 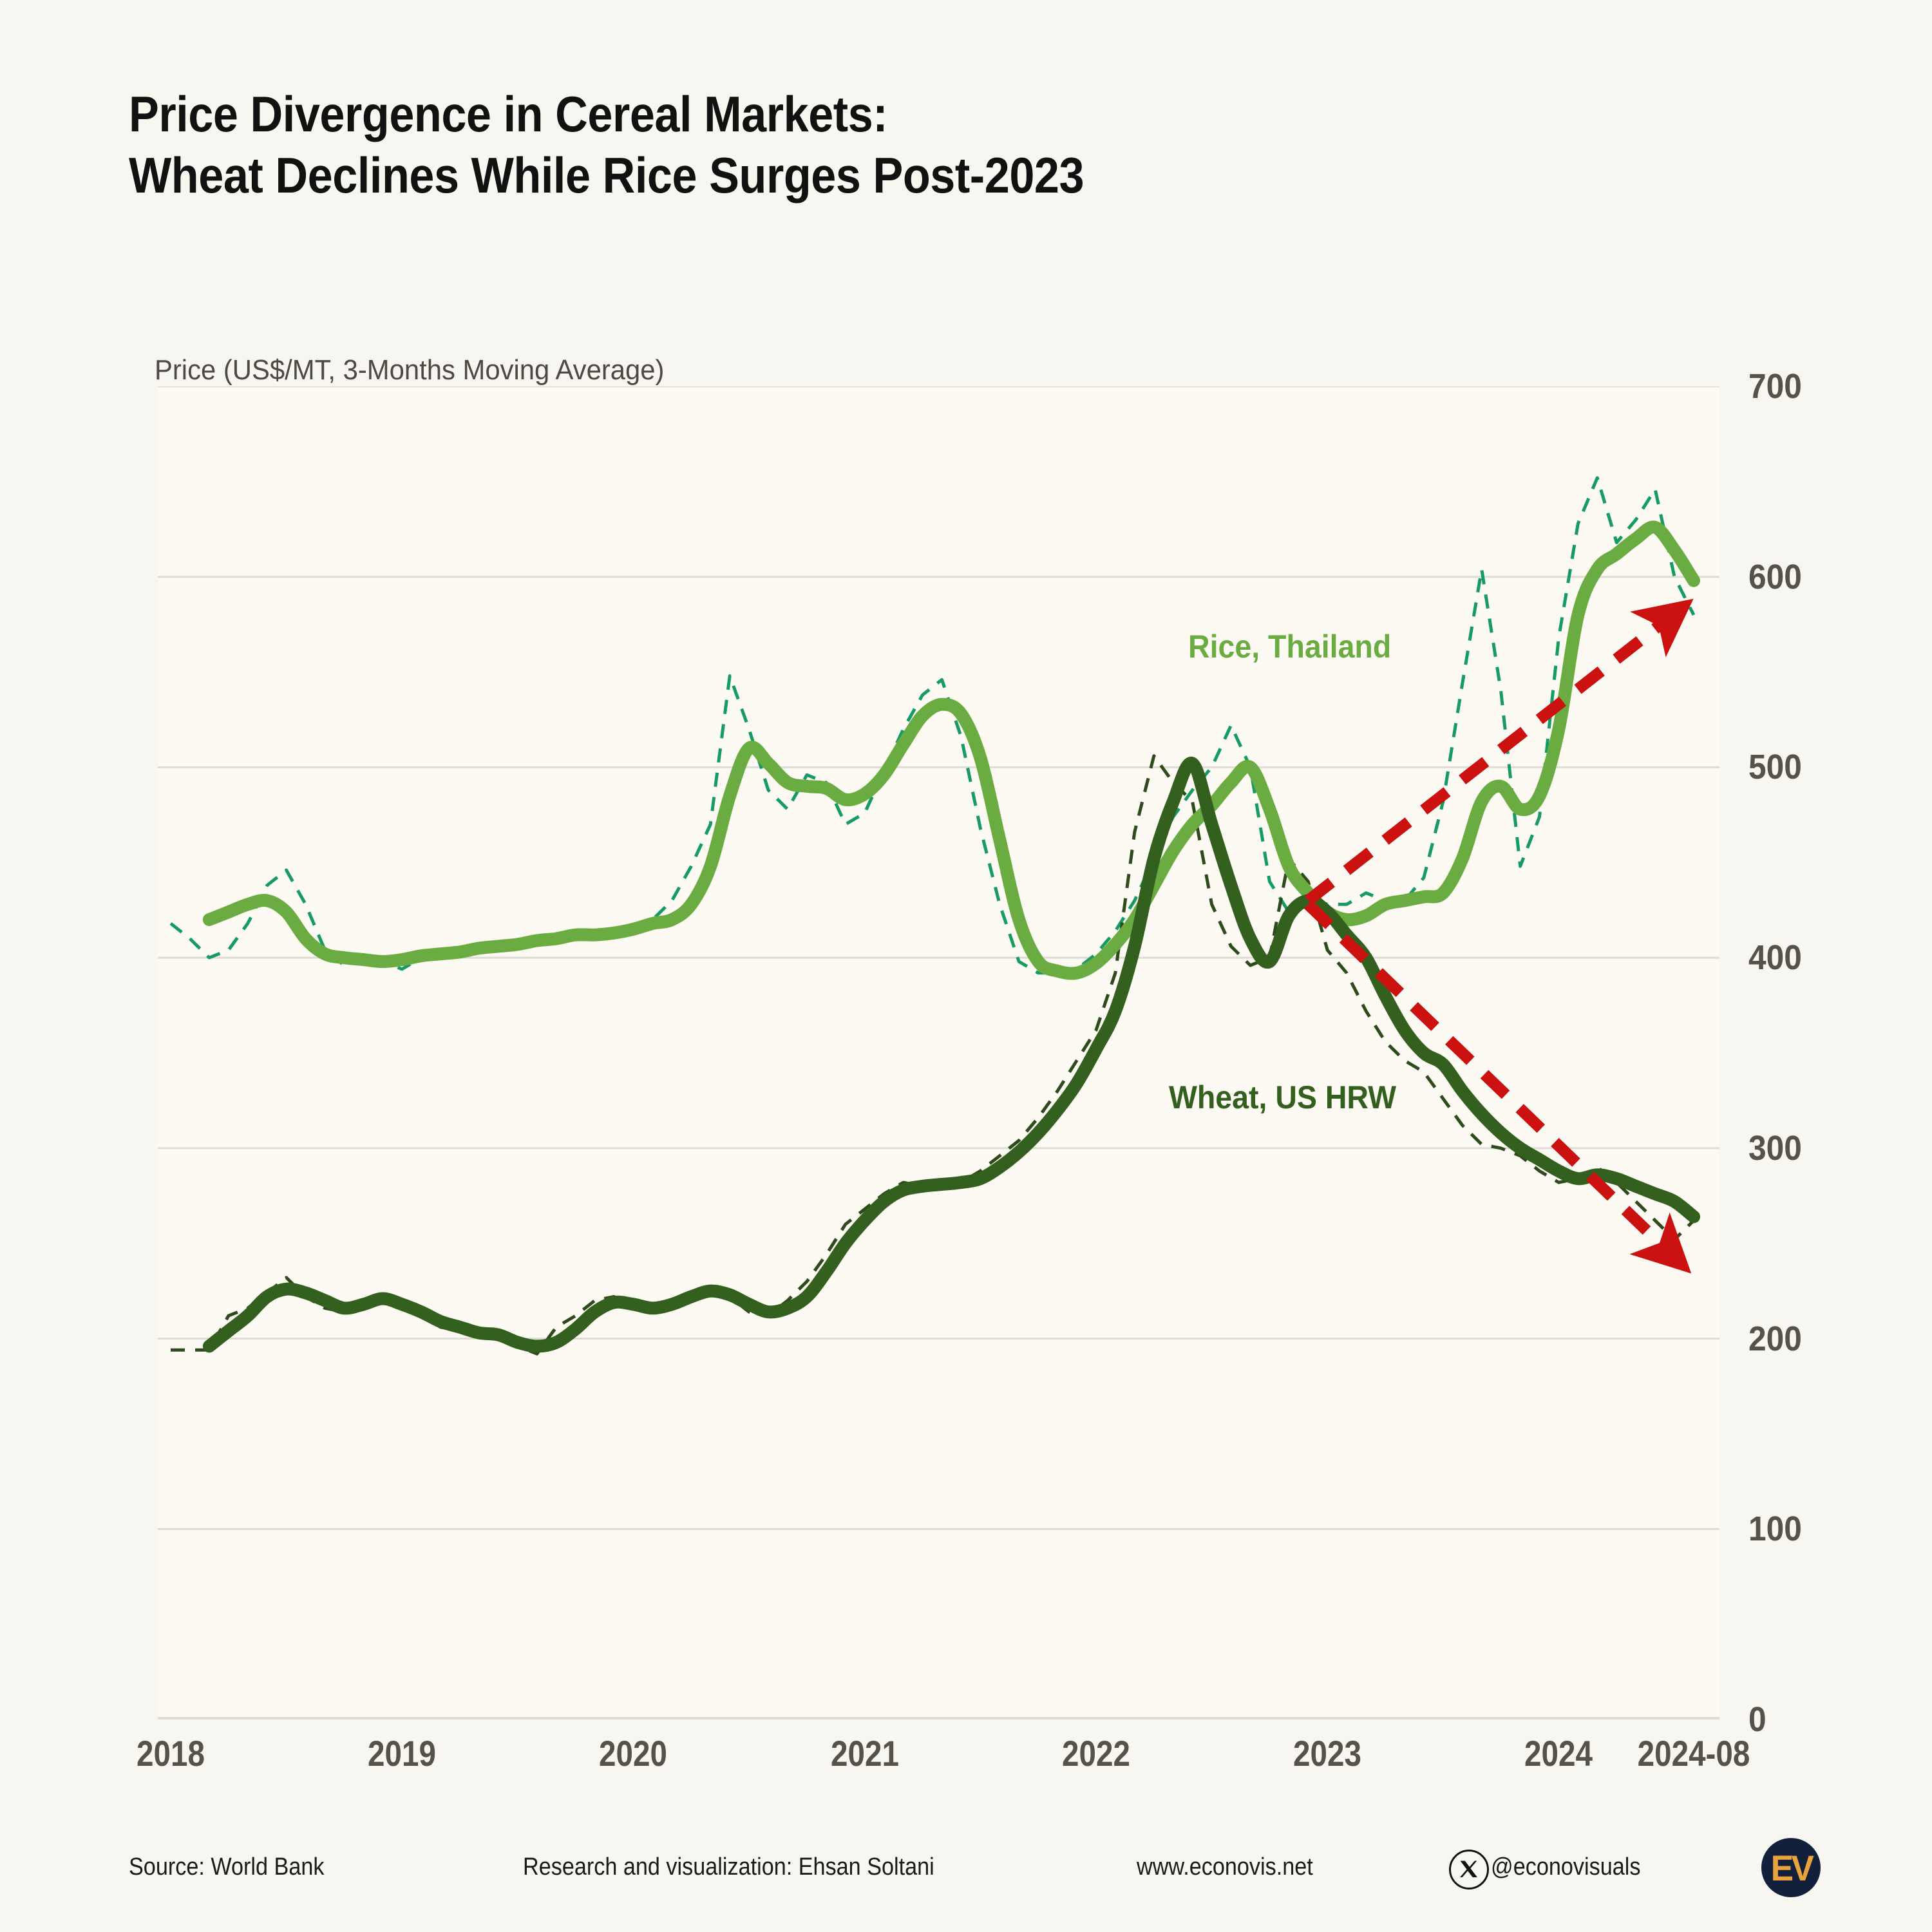 I want to click on wheat-trend-arrow, so click(x=1498, y=1087).